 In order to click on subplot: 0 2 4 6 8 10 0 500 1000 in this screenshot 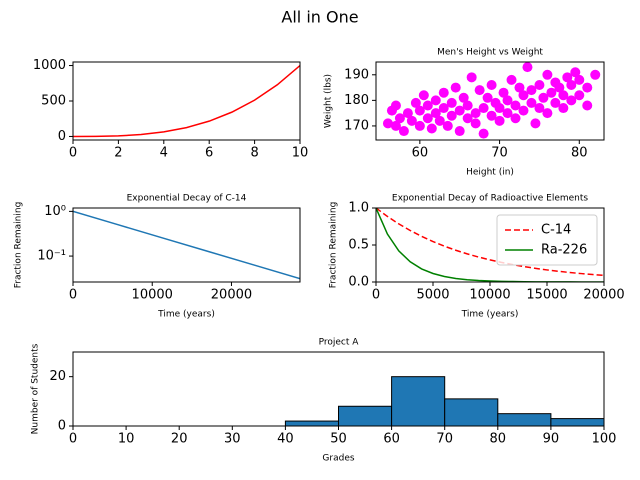, I will do `click(170, 109)`.